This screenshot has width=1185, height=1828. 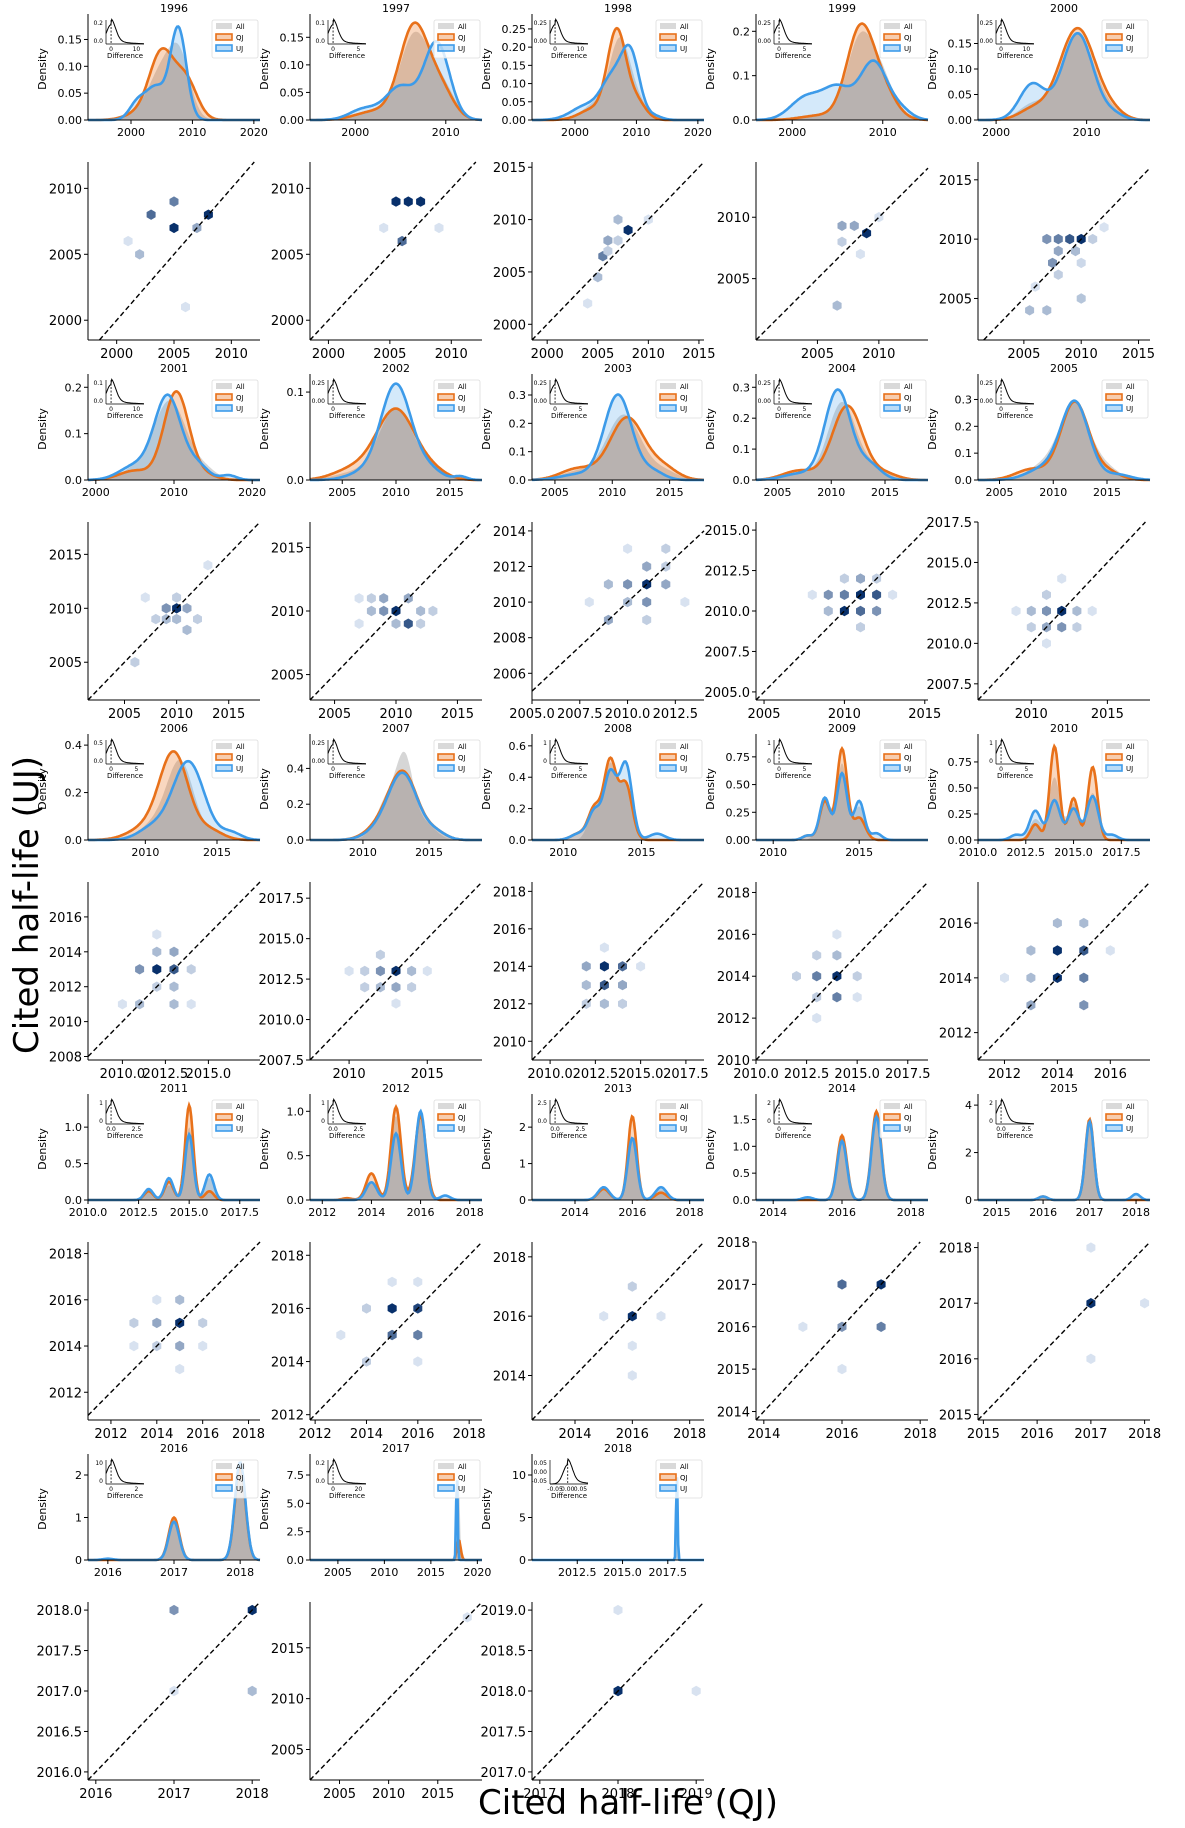 I want to click on hexbin-xtick-label: 2018, so click(x=617, y=1794).